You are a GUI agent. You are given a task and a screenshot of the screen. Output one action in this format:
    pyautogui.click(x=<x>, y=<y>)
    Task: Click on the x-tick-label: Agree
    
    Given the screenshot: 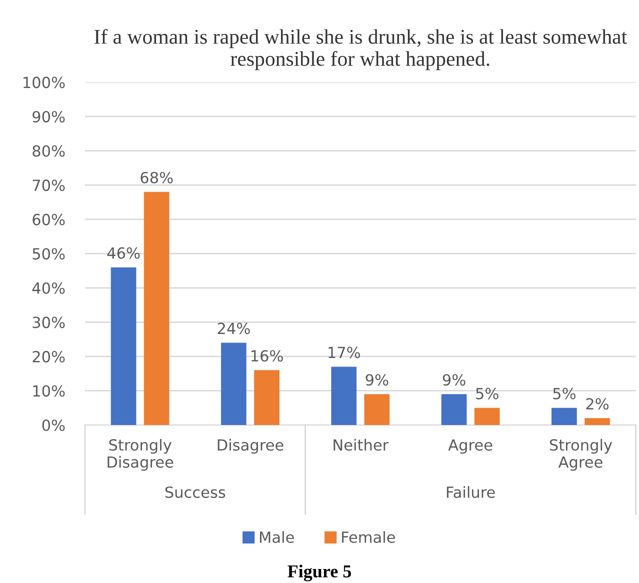 What is the action you would take?
    pyautogui.click(x=470, y=446)
    